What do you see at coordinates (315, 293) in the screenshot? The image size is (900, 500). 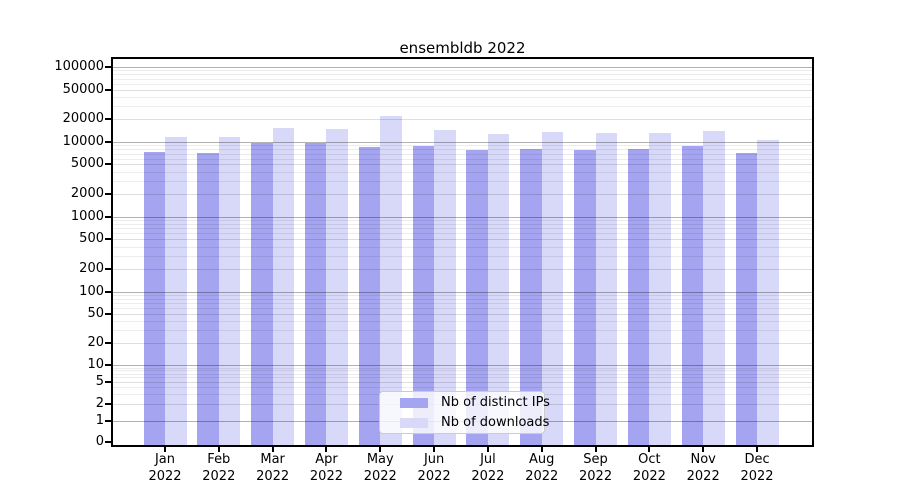 I see `bar-apr-distinct-ips` at bounding box center [315, 293].